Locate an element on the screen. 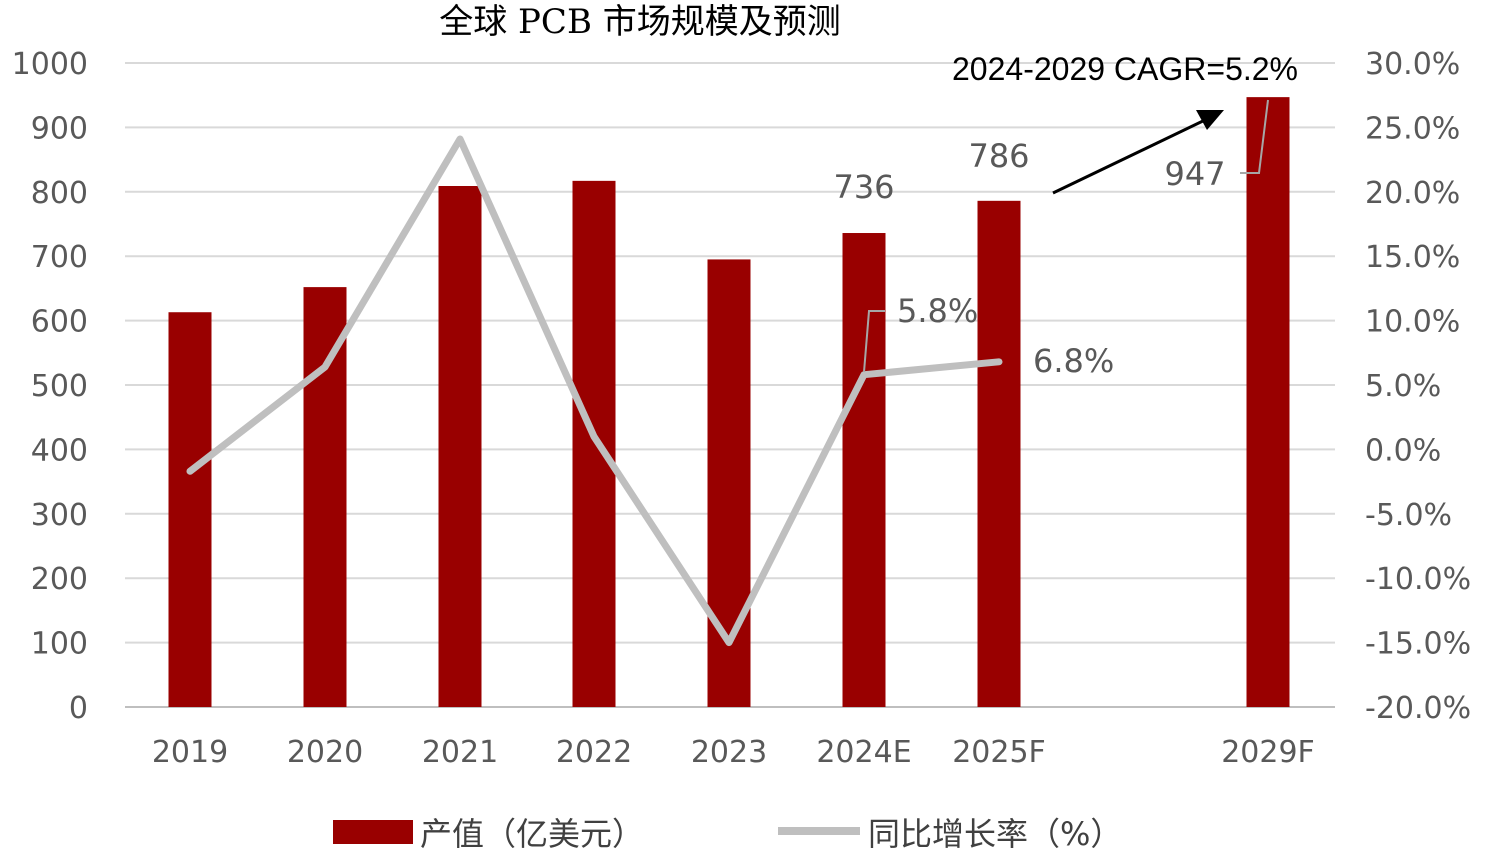 The height and width of the screenshot is (865, 1505). right-tick-label: -5.0% is located at coordinates (1408, 515).